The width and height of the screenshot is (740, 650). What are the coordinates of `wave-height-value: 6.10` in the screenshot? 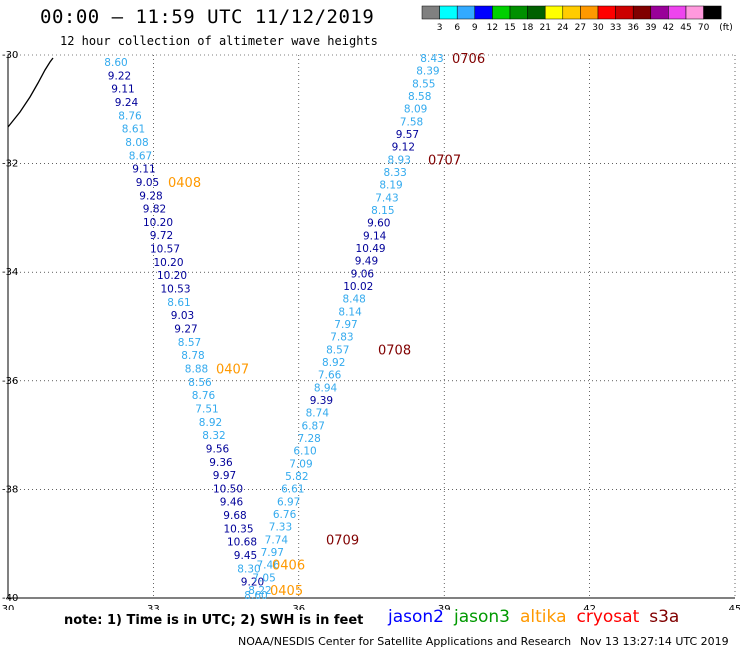 It's located at (304, 452).